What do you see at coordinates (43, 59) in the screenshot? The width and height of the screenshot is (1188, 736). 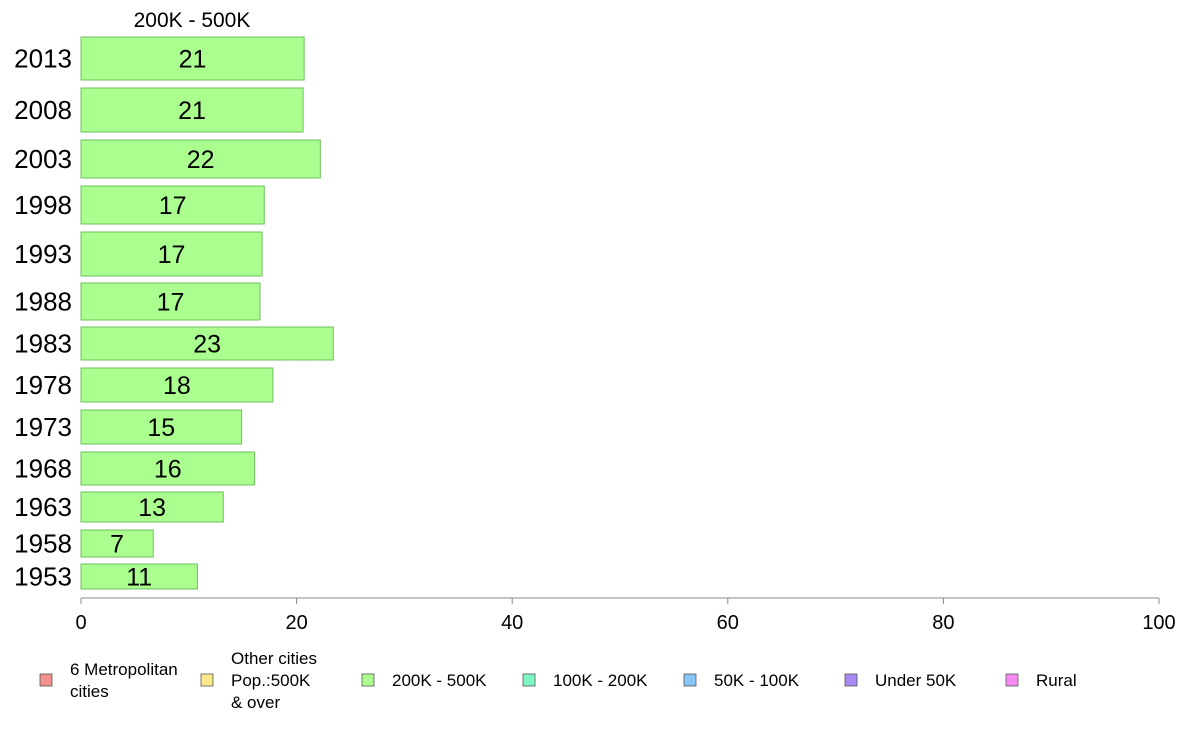 I see `category-label: 2013` at bounding box center [43, 59].